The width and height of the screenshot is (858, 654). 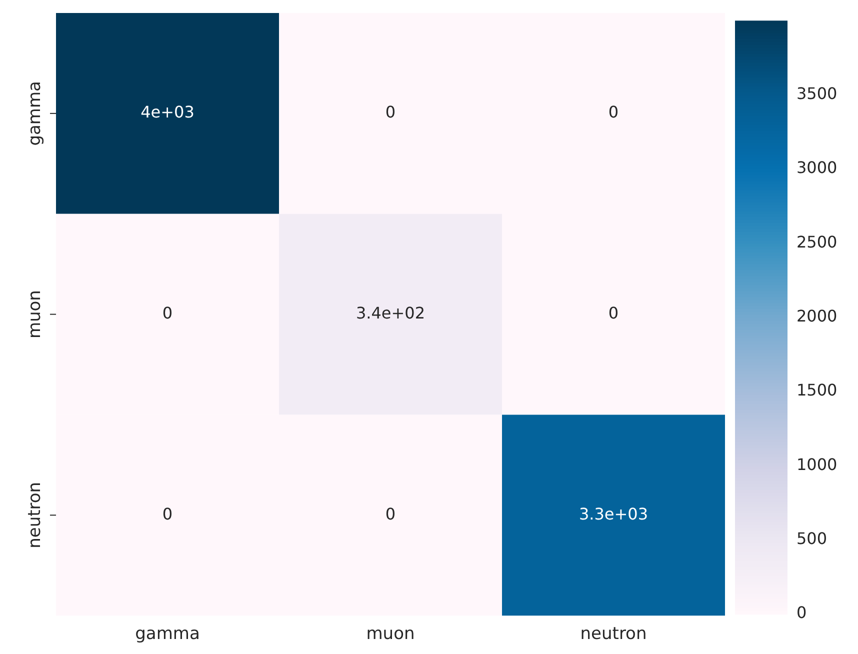 What do you see at coordinates (167, 112) in the screenshot?
I see `data-label: 4e+03` at bounding box center [167, 112].